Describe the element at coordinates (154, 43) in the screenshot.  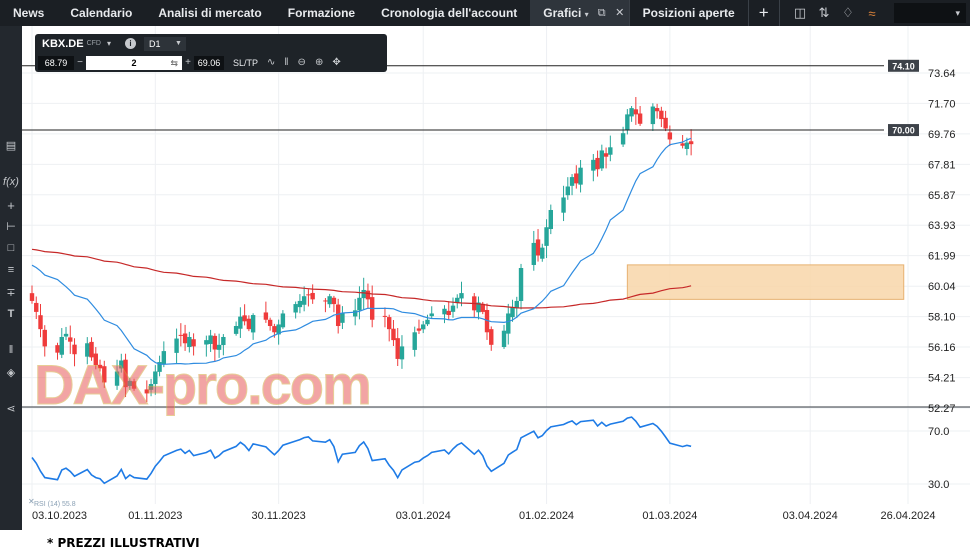
I see `timeframe-value: D1` at that location.